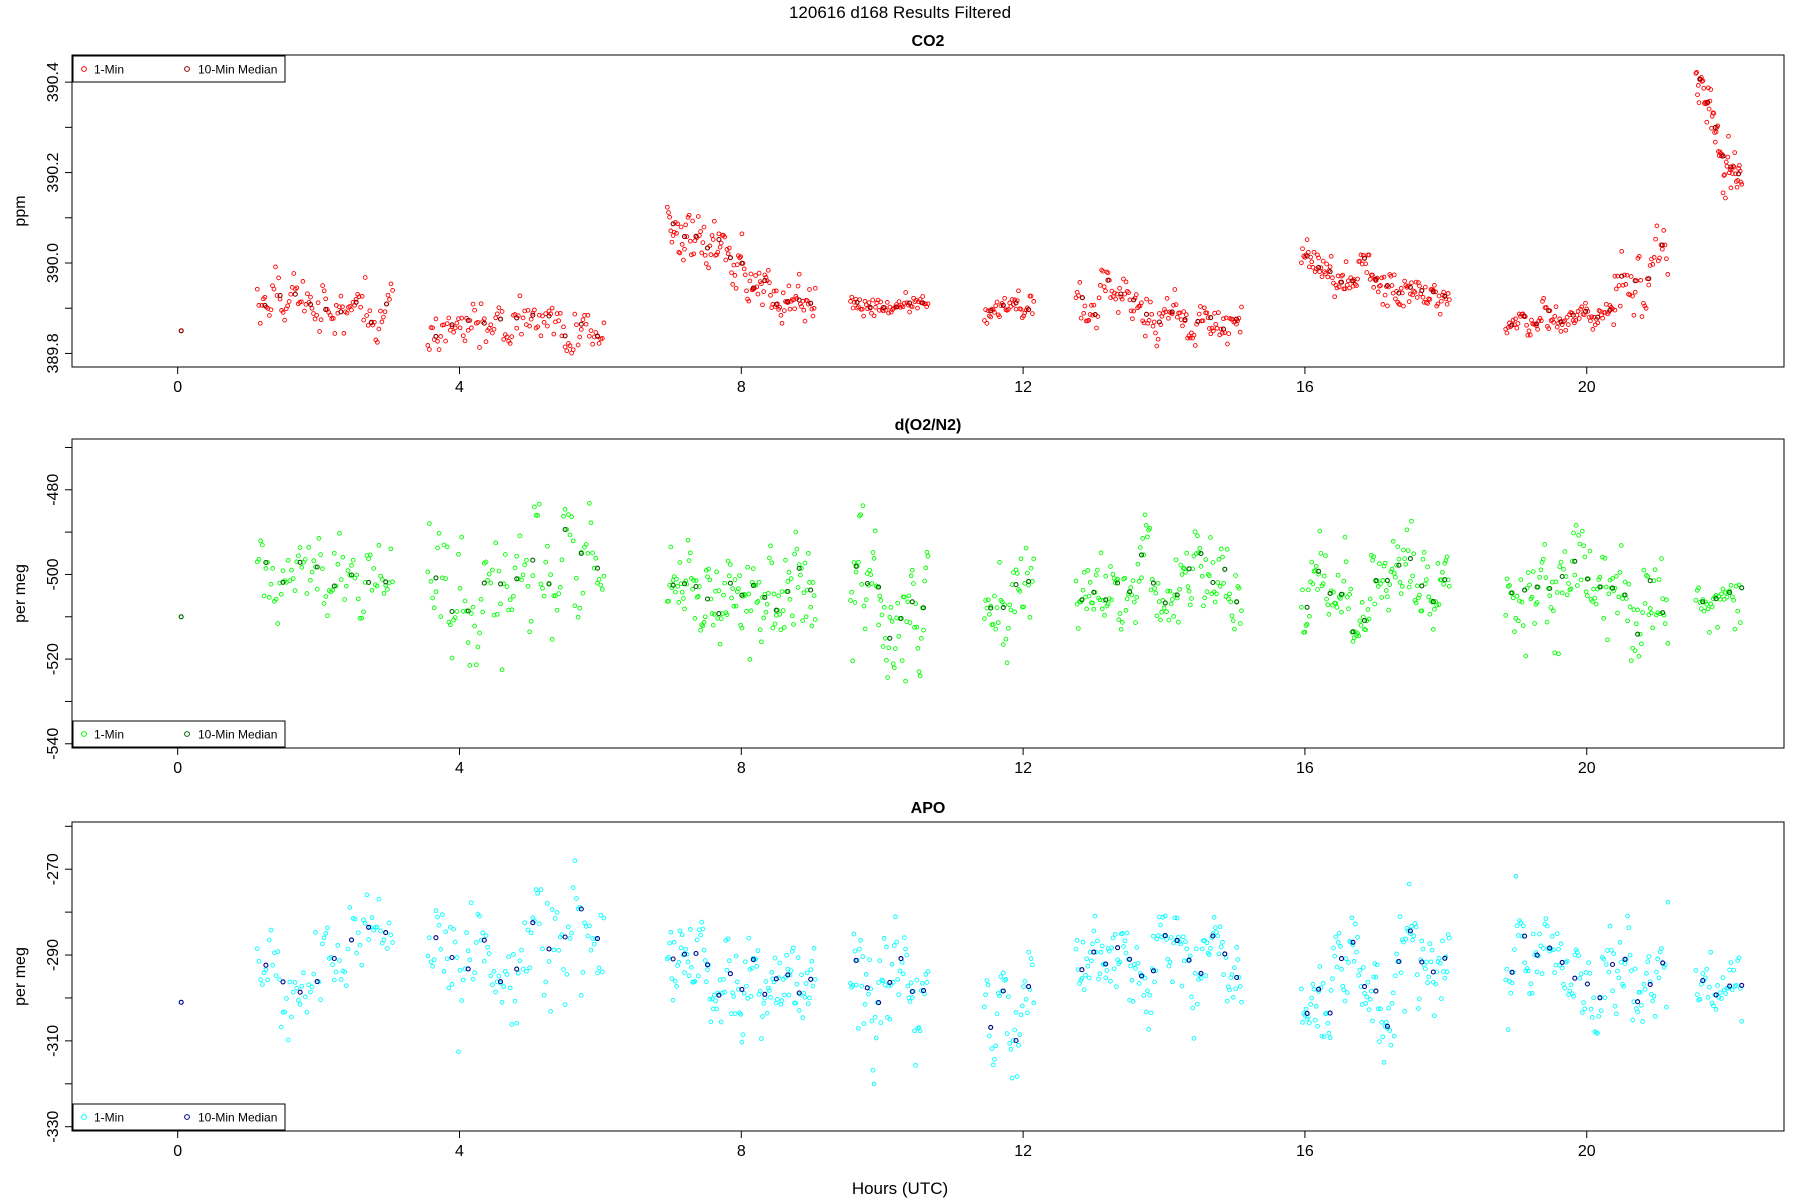 This screenshot has width=1800, height=1200. Describe the element at coordinates (741, 768) in the screenshot. I see `o2n2-x-tick-label: 8` at that location.